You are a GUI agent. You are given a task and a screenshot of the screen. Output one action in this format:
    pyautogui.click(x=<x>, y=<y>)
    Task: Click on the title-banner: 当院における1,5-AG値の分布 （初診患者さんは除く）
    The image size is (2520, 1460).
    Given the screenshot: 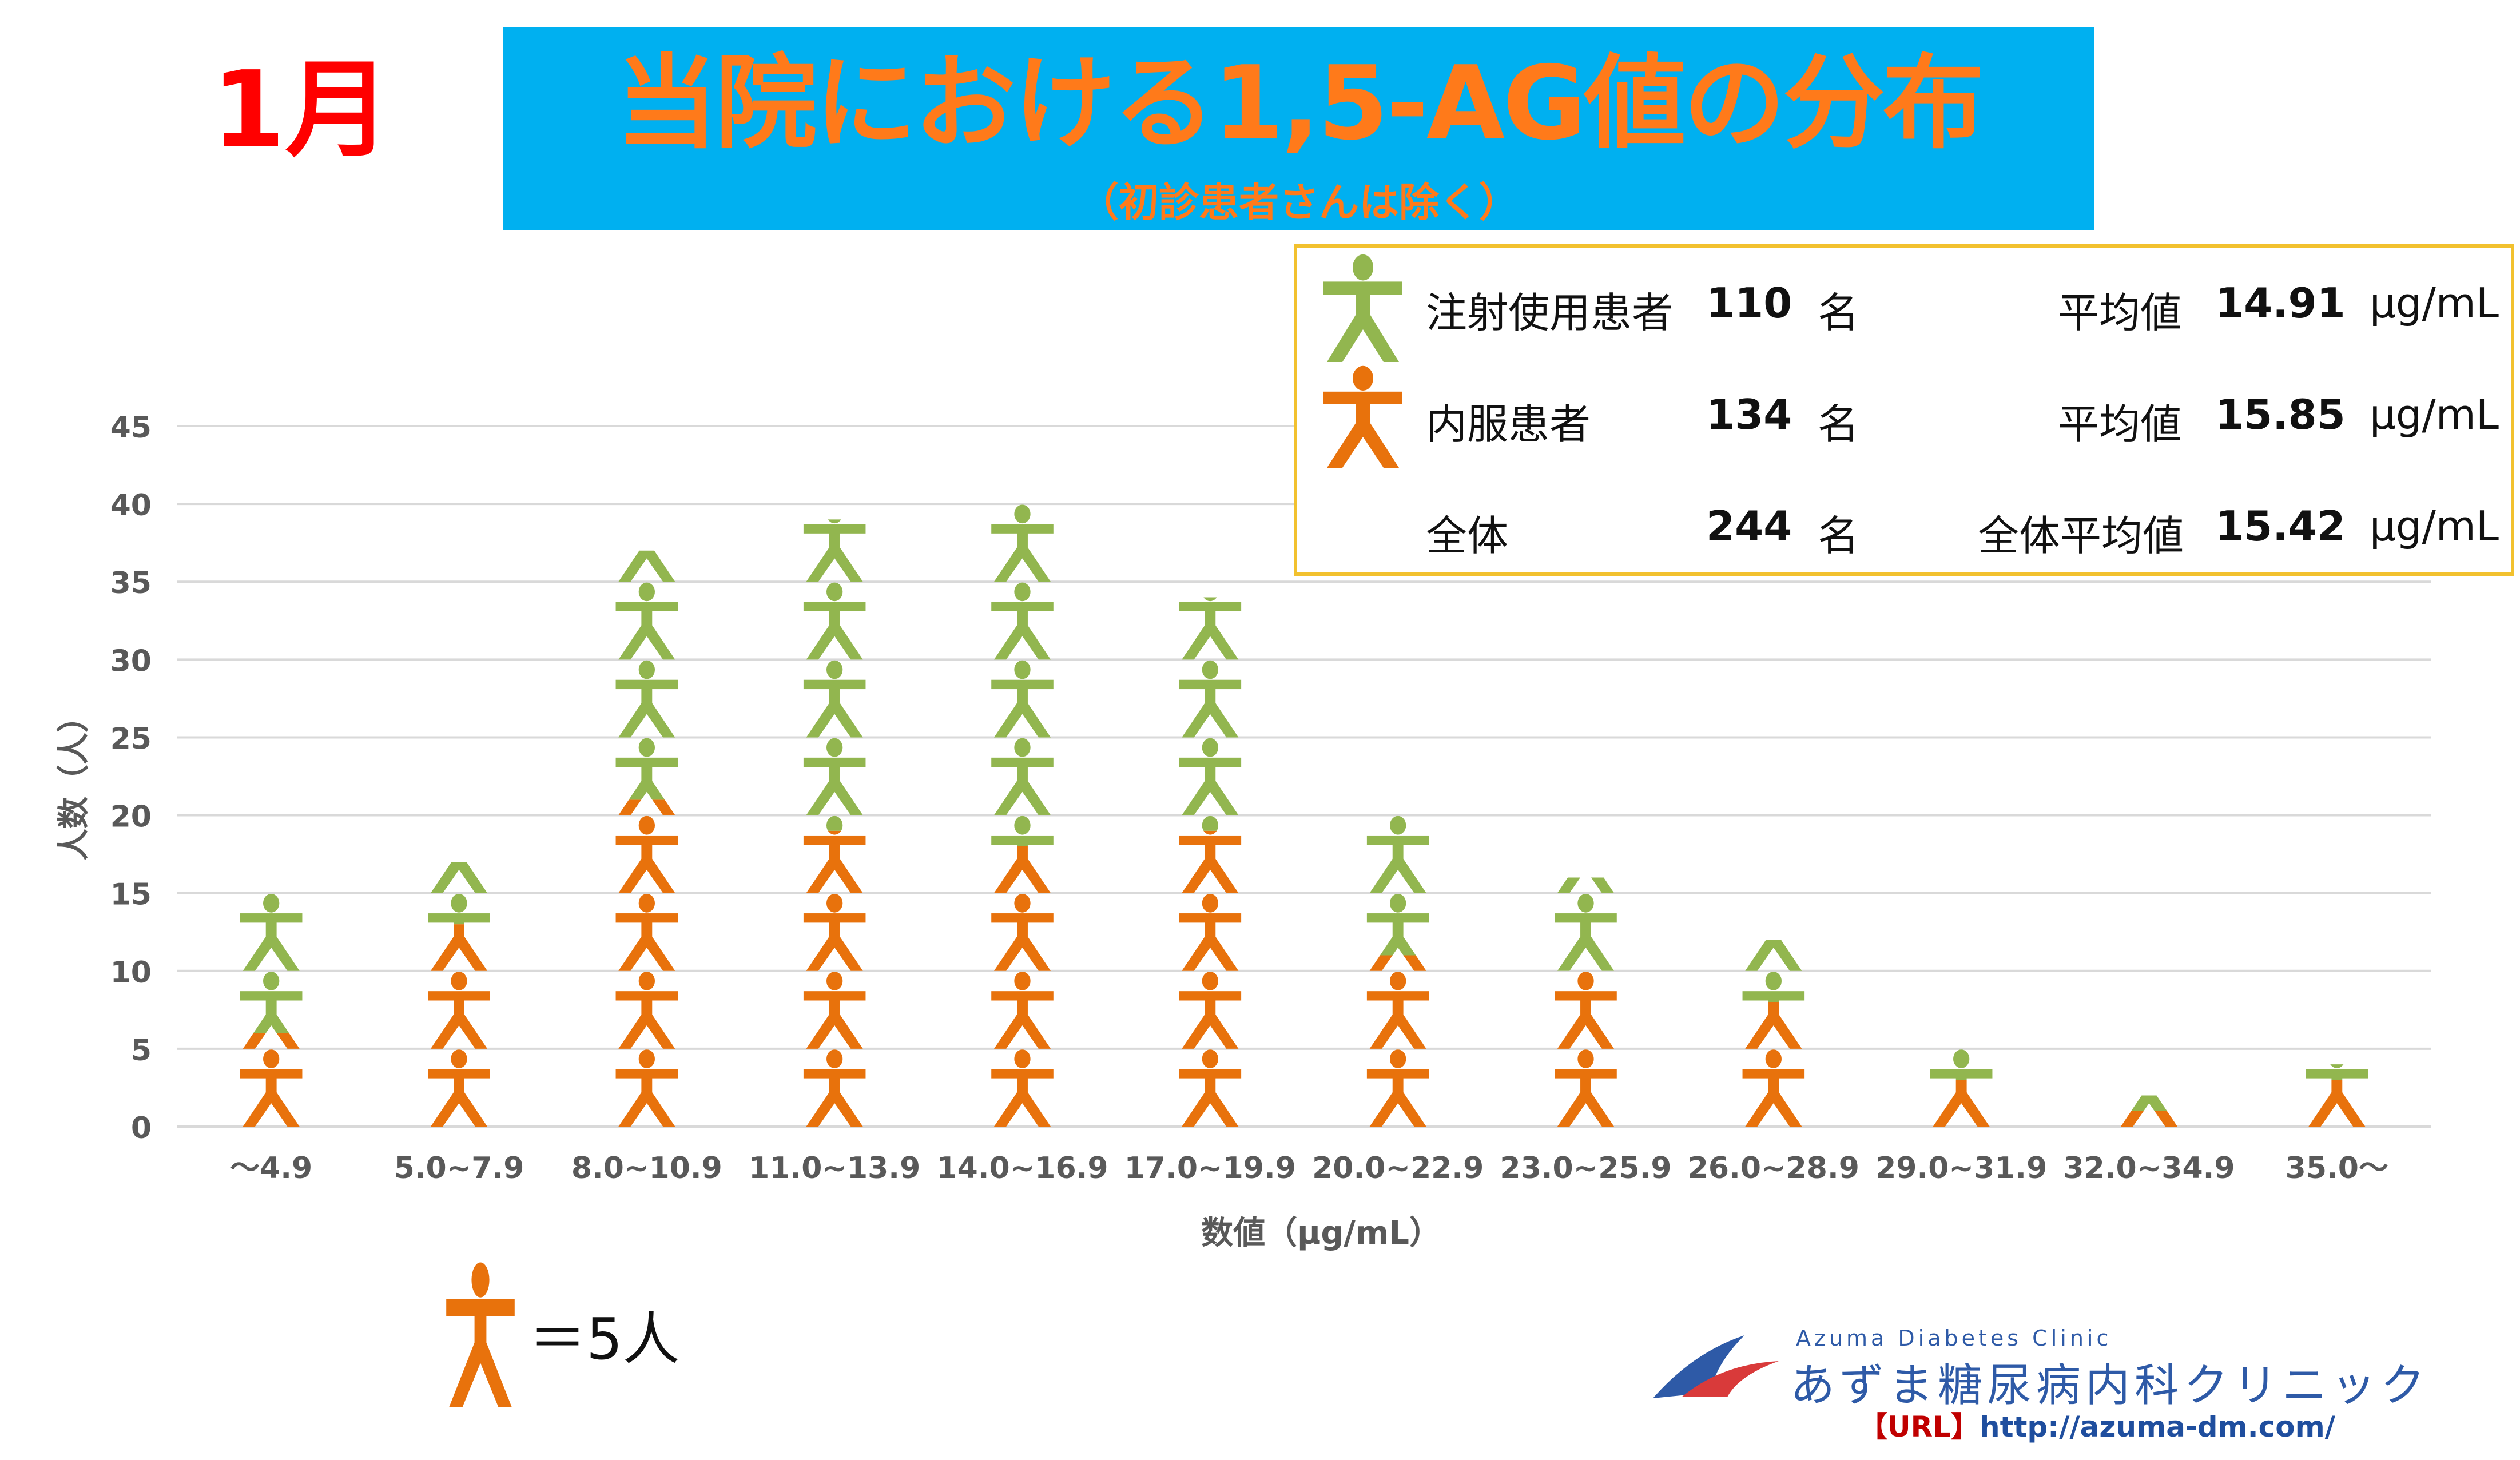 What is the action you would take?
    pyautogui.click(x=1298, y=128)
    